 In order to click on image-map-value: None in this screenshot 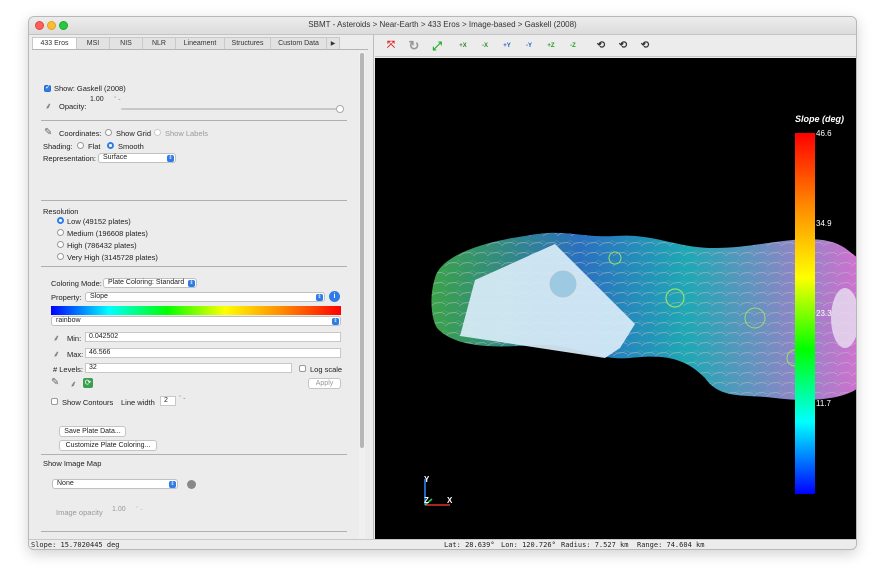, I will do `click(65, 483)`.